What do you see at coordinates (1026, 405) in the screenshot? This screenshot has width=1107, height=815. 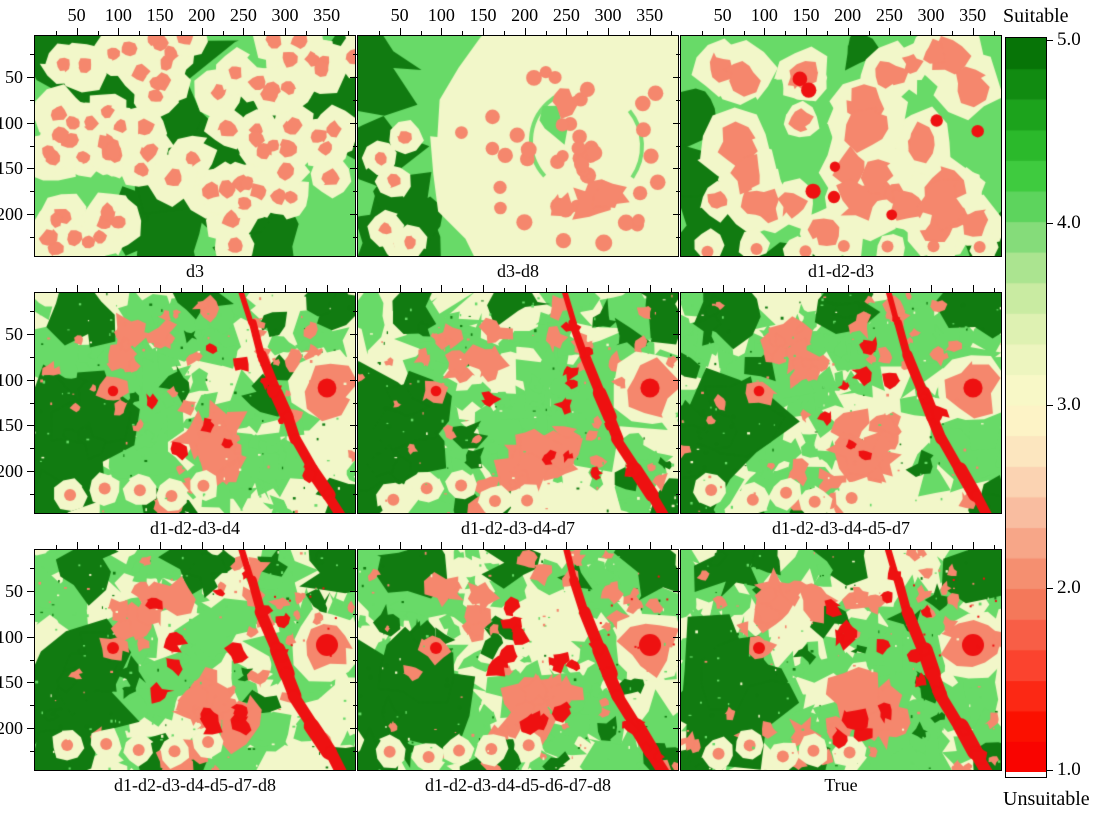 I see `colorbar-gradient` at bounding box center [1026, 405].